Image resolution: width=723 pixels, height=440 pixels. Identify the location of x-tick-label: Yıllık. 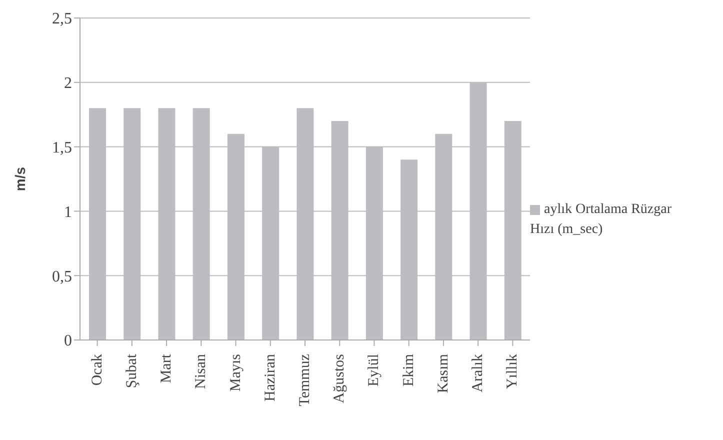
(512, 372).